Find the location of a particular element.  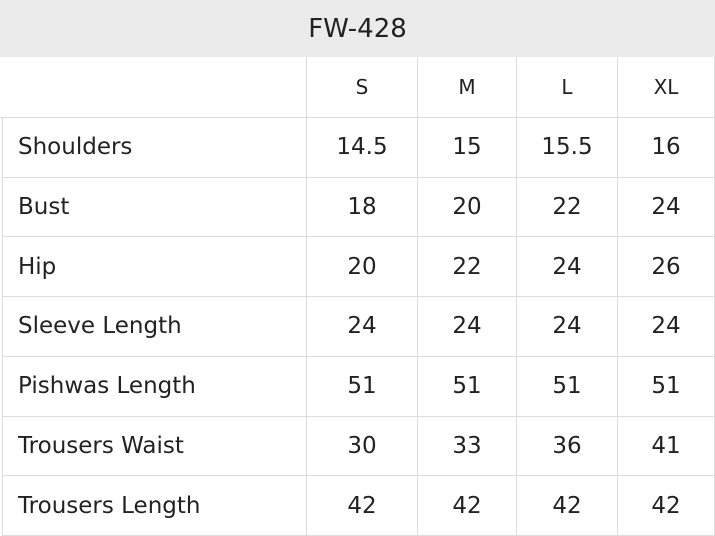

size-value: 30 is located at coordinates (362, 446).